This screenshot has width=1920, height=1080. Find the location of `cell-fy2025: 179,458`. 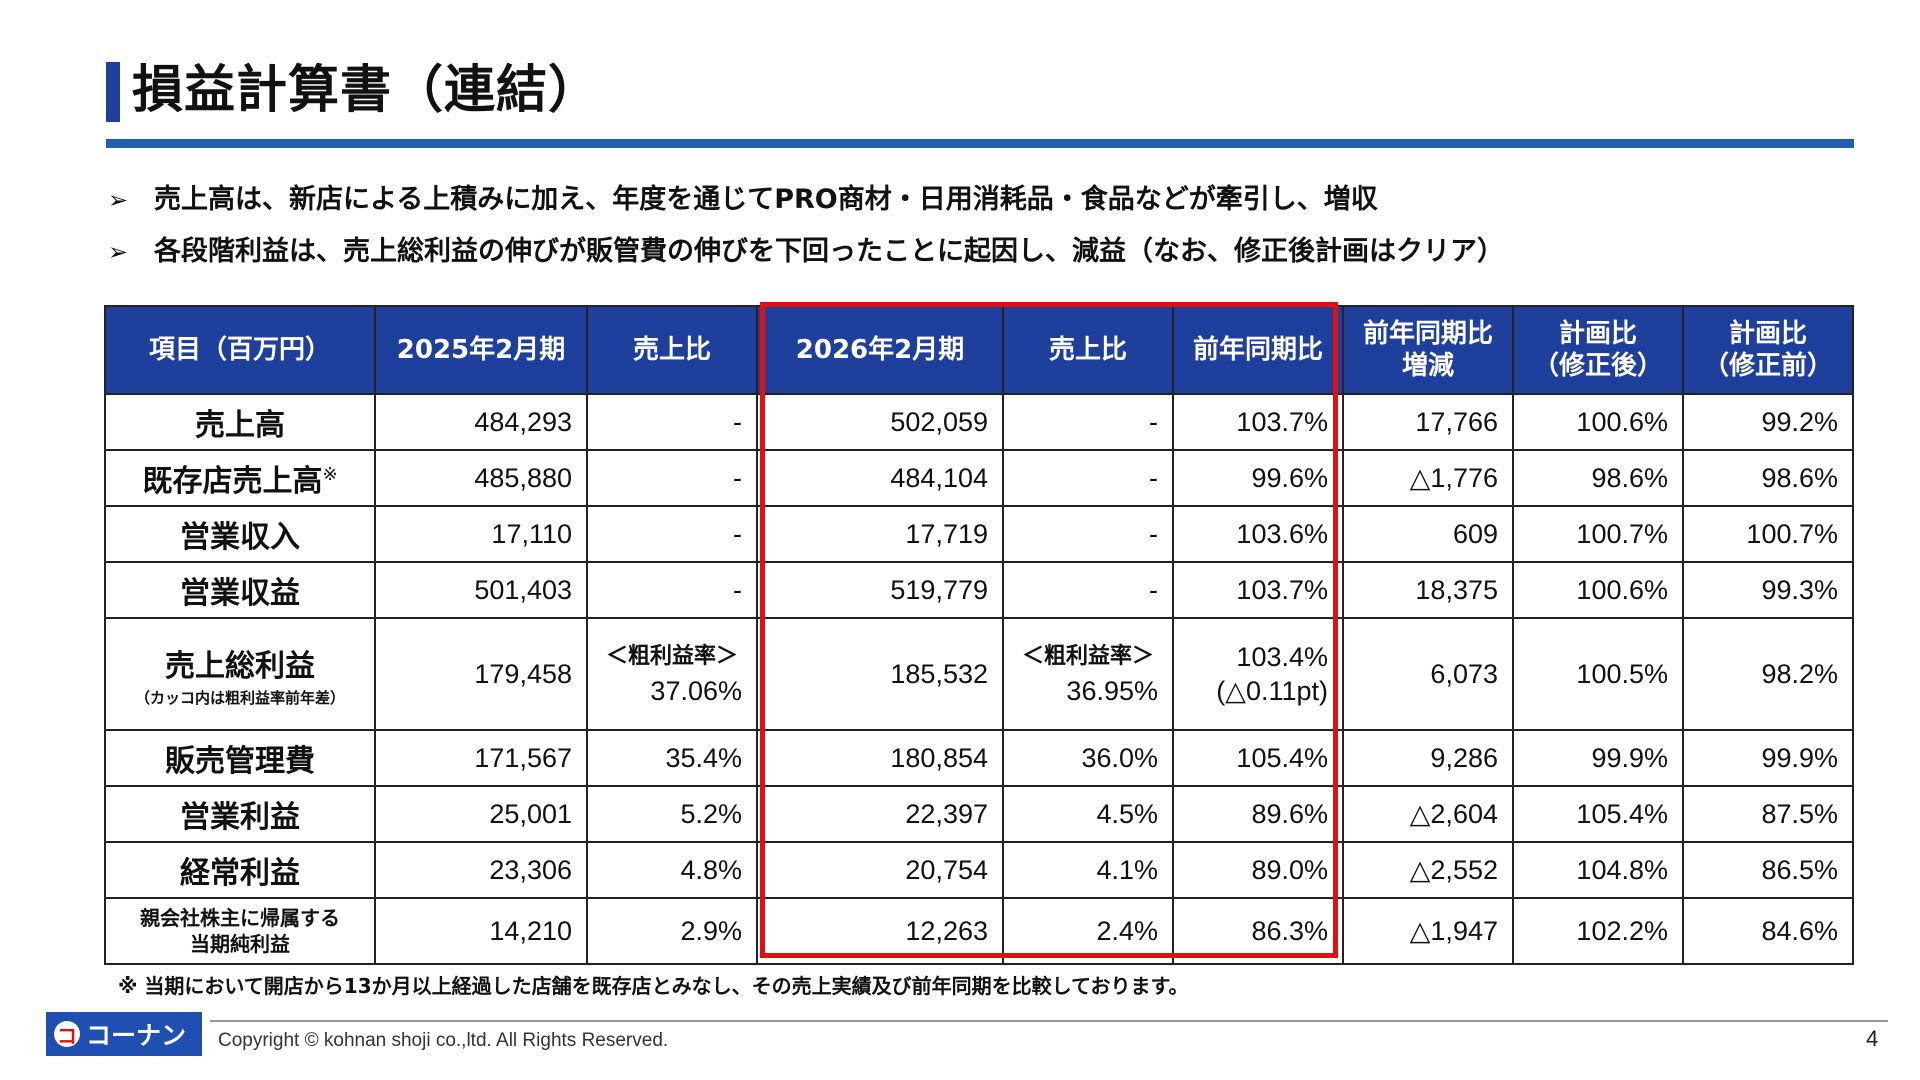

cell-fy2025: 179,458 is located at coordinates (481, 674).